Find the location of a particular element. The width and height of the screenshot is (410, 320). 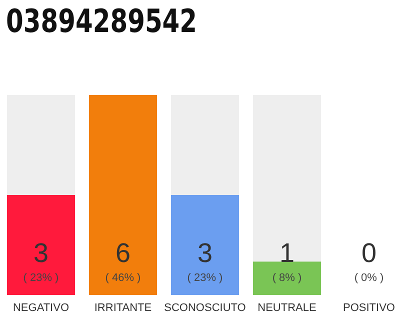

x-tick-label: POSITIVO is located at coordinates (369, 308).